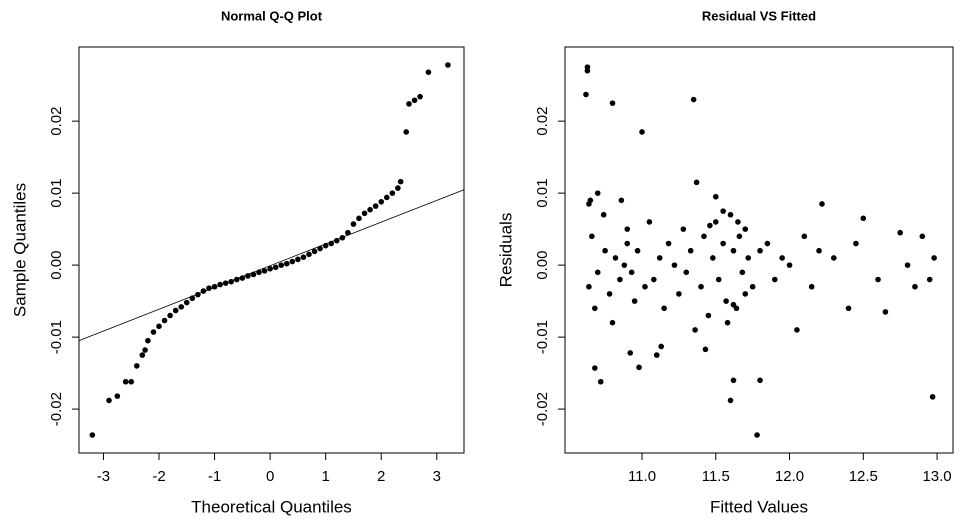 Image resolution: width=960 pixels, height=521 pixels. I want to click on chart-title: Normal Q-Q Plot, so click(272, 15).